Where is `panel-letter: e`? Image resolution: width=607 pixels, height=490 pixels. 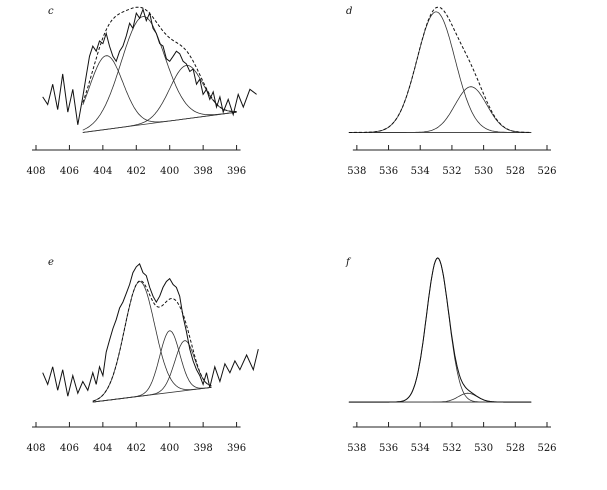
panel-letter: e is located at coordinates (51, 262).